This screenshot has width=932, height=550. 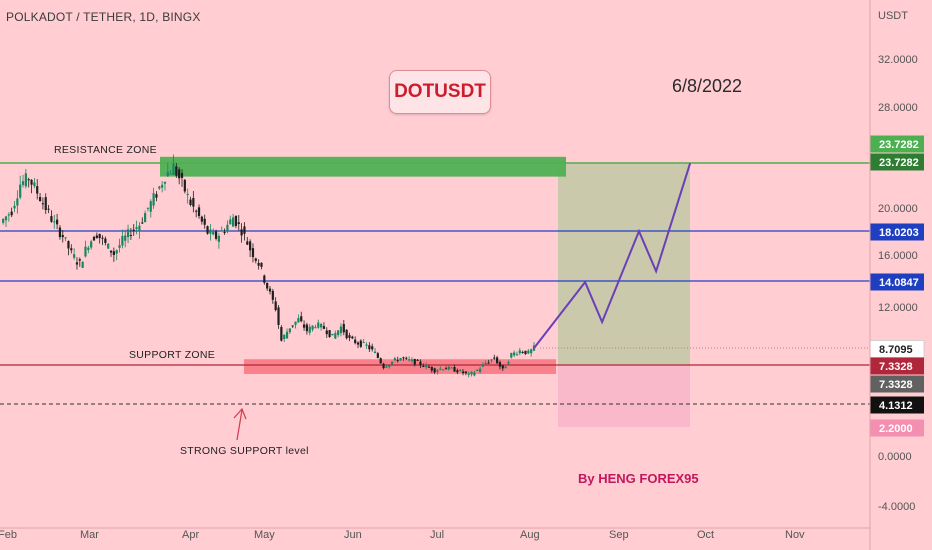 What do you see at coordinates (190, 535) in the screenshot?
I see `x-tick-label: Apr` at bounding box center [190, 535].